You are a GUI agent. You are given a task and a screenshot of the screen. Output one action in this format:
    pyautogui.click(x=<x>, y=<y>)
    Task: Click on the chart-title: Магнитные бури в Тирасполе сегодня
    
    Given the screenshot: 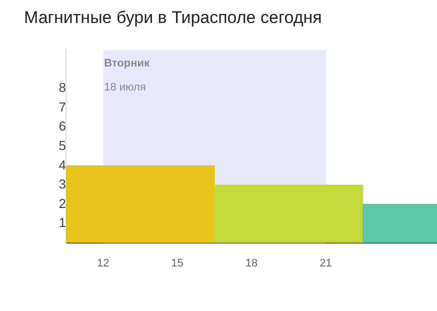 What is the action you would take?
    pyautogui.click(x=173, y=18)
    